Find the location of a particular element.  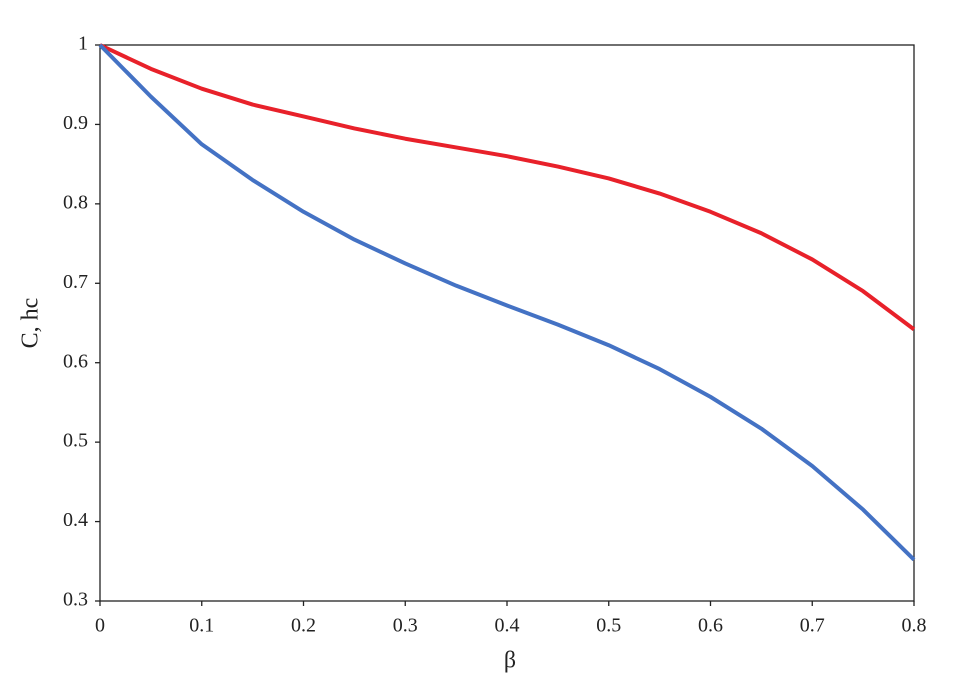

x-tick-label: 0.7 is located at coordinates (812, 626).